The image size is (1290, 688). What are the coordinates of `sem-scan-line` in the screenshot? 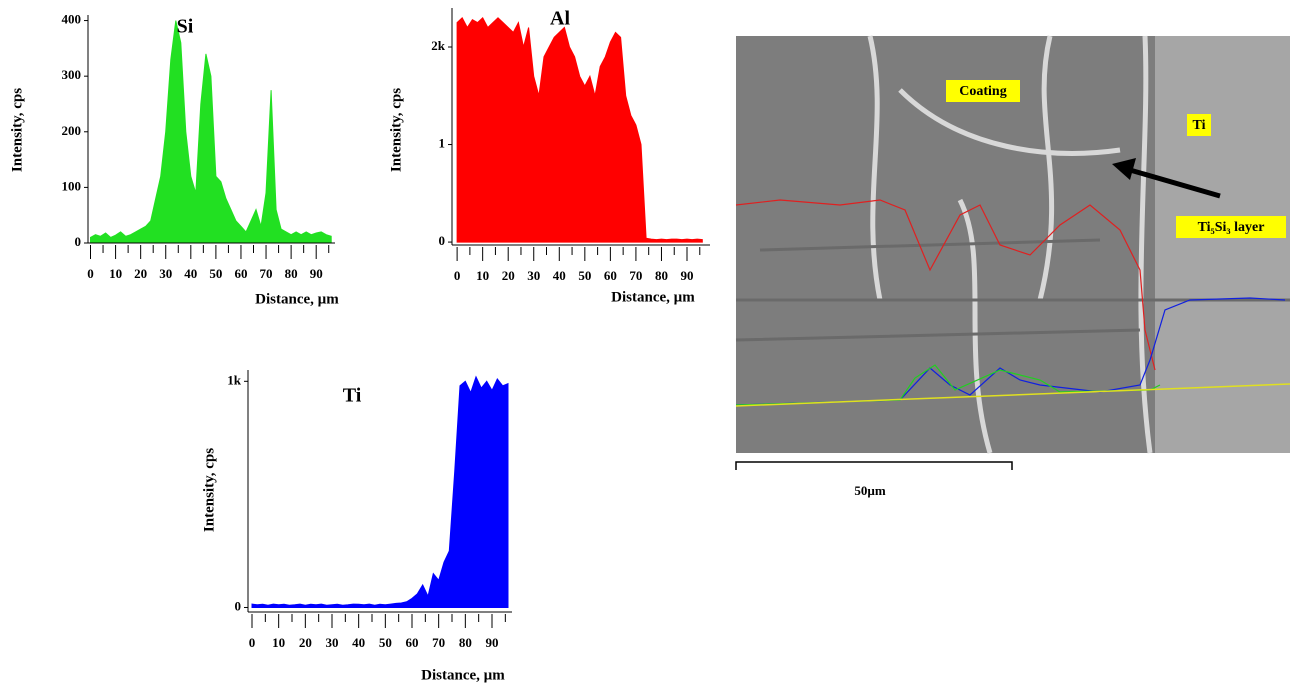 It's located at (1012, 395).